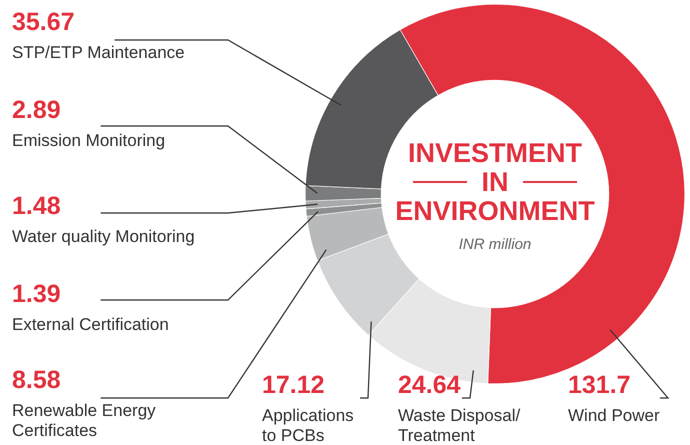 This screenshot has width=690, height=445. Describe the element at coordinates (36, 206) in the screenshot. I see `data-label: 1.48` at that location.